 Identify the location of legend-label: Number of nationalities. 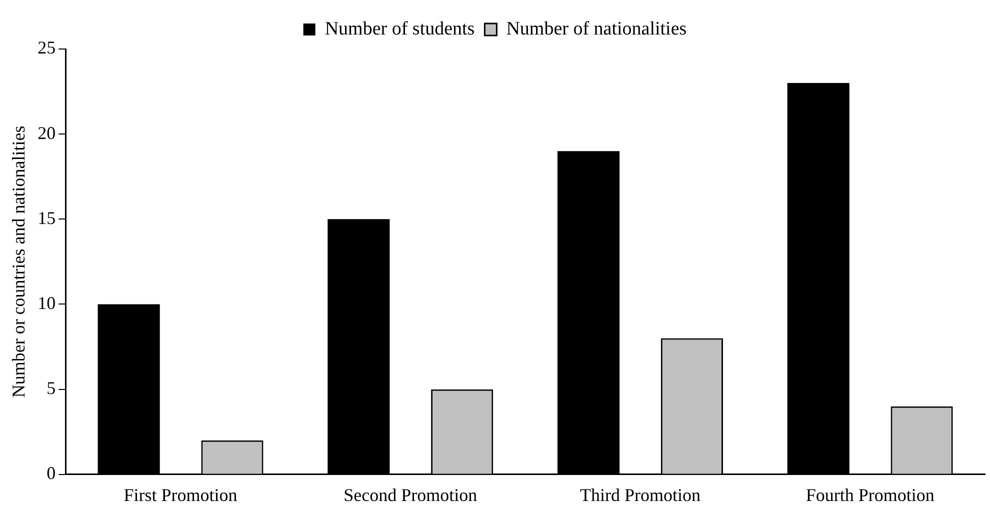
(596, 29).